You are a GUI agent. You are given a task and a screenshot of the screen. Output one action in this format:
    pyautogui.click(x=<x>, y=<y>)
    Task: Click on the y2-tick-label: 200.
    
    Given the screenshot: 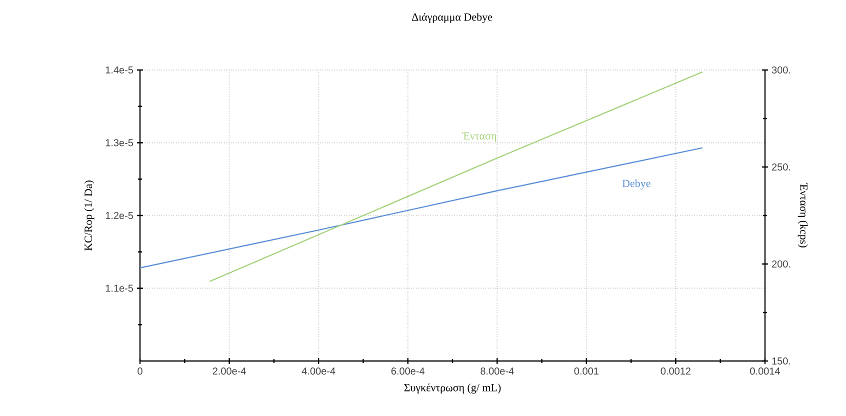 What is the action you would take?
    pyautogui.click(x=781, y=264)
    